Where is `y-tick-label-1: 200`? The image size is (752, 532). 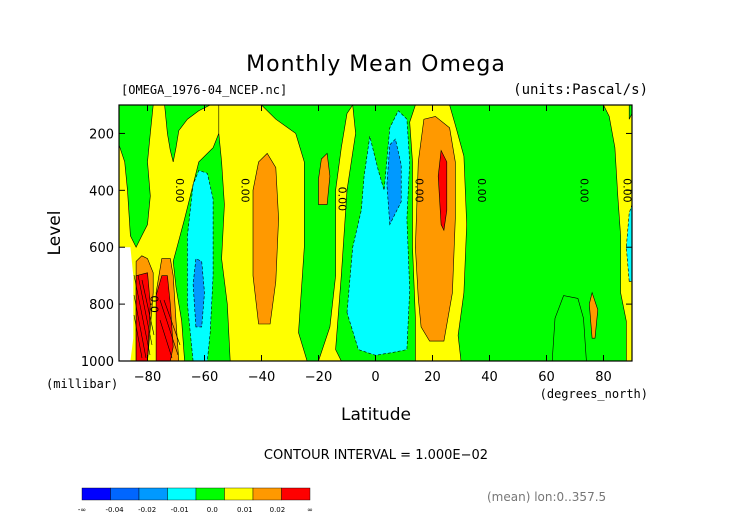 y-tick-label-1: 200 is located at coordinates (101, 134).